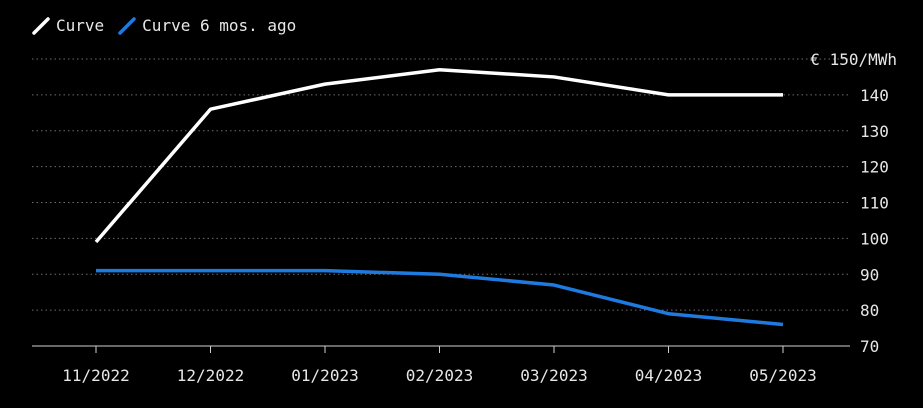  I want to click on y-tick-label: 70, so click(869, 346).